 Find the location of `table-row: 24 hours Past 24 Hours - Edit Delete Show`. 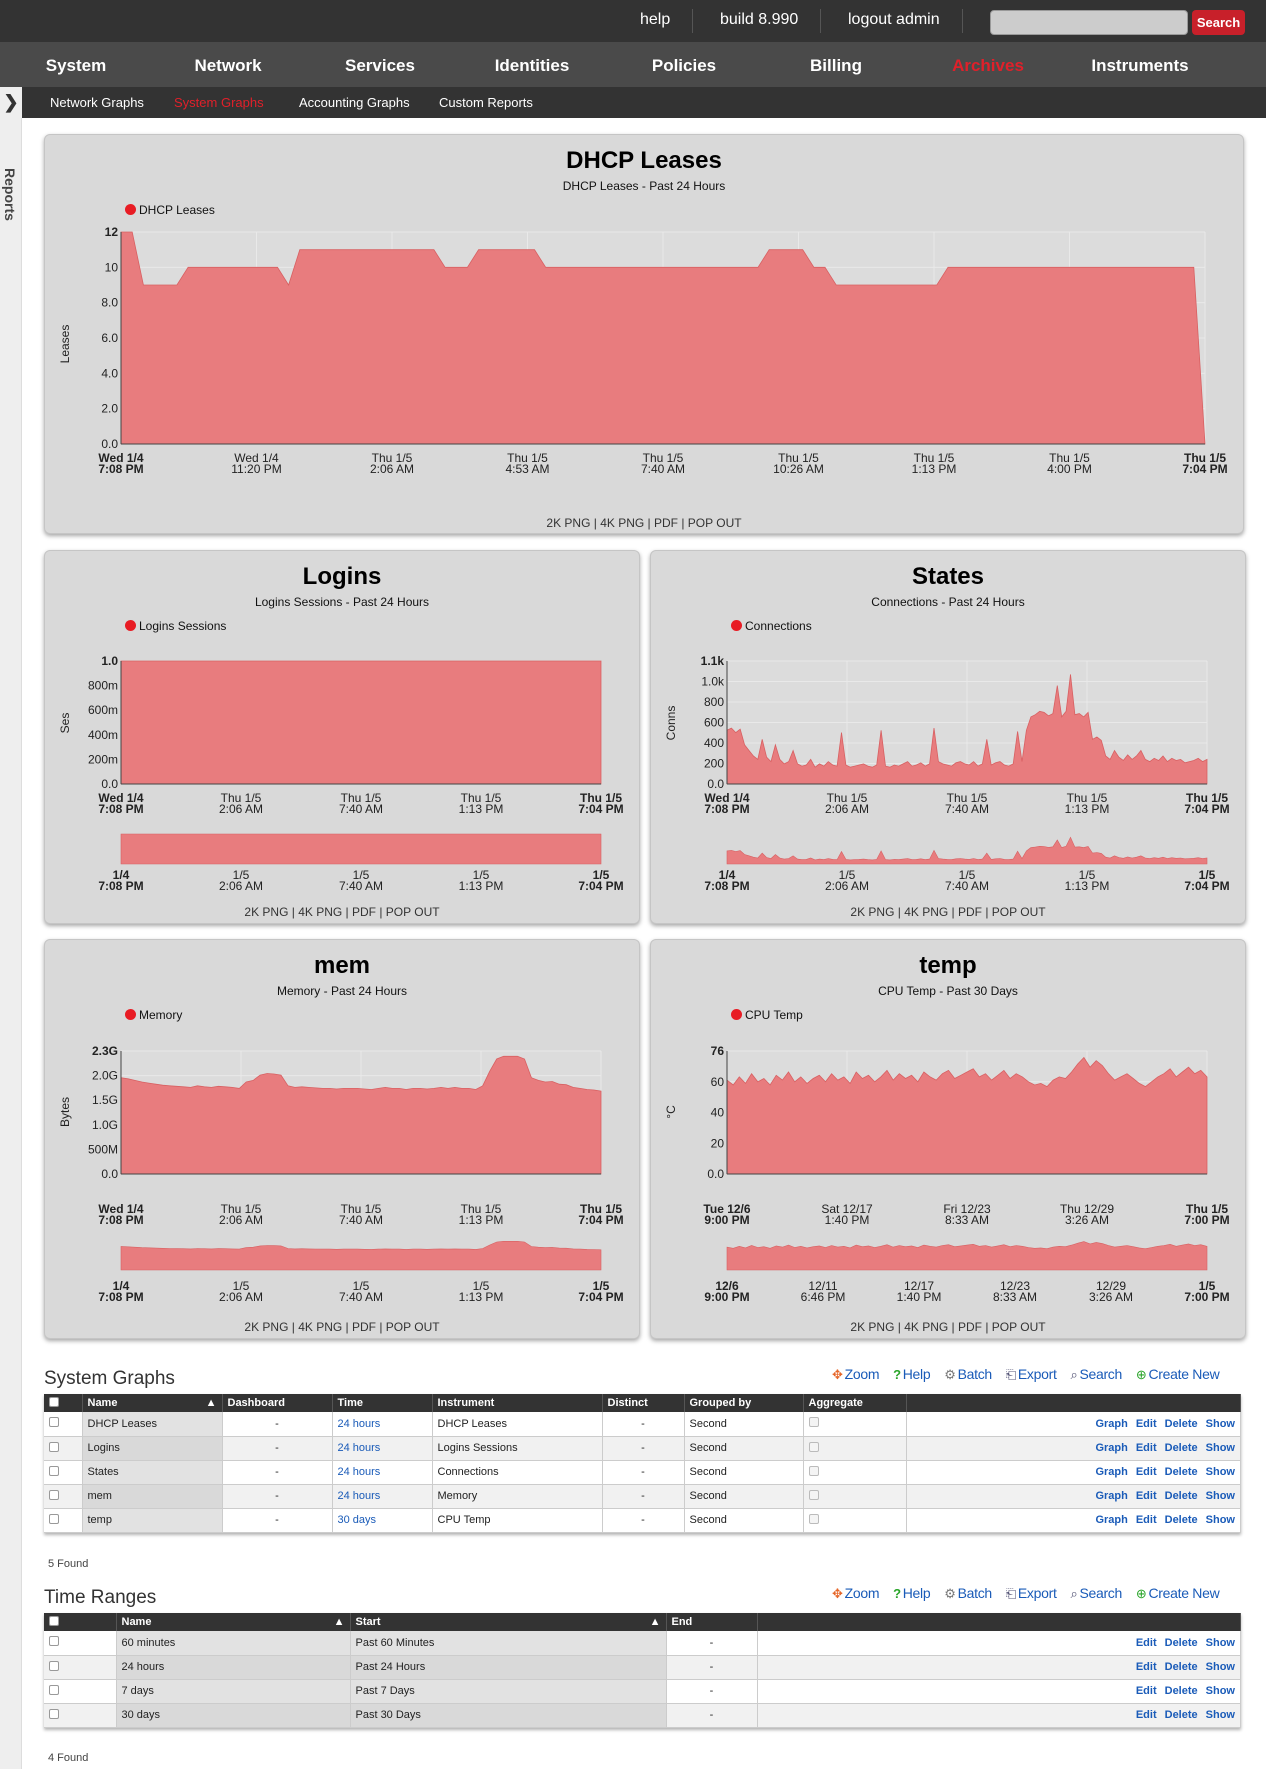

table-row: 24 hours Past 24 Hours - Edit Delete Show is located at coordinates (642, 1667).